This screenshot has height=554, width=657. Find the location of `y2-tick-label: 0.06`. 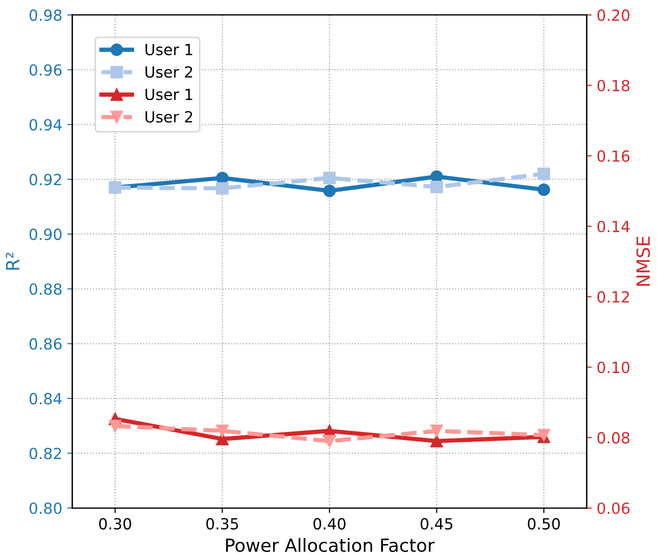

y2-tick-label: 0.06 is located at coordinates (613, 508).